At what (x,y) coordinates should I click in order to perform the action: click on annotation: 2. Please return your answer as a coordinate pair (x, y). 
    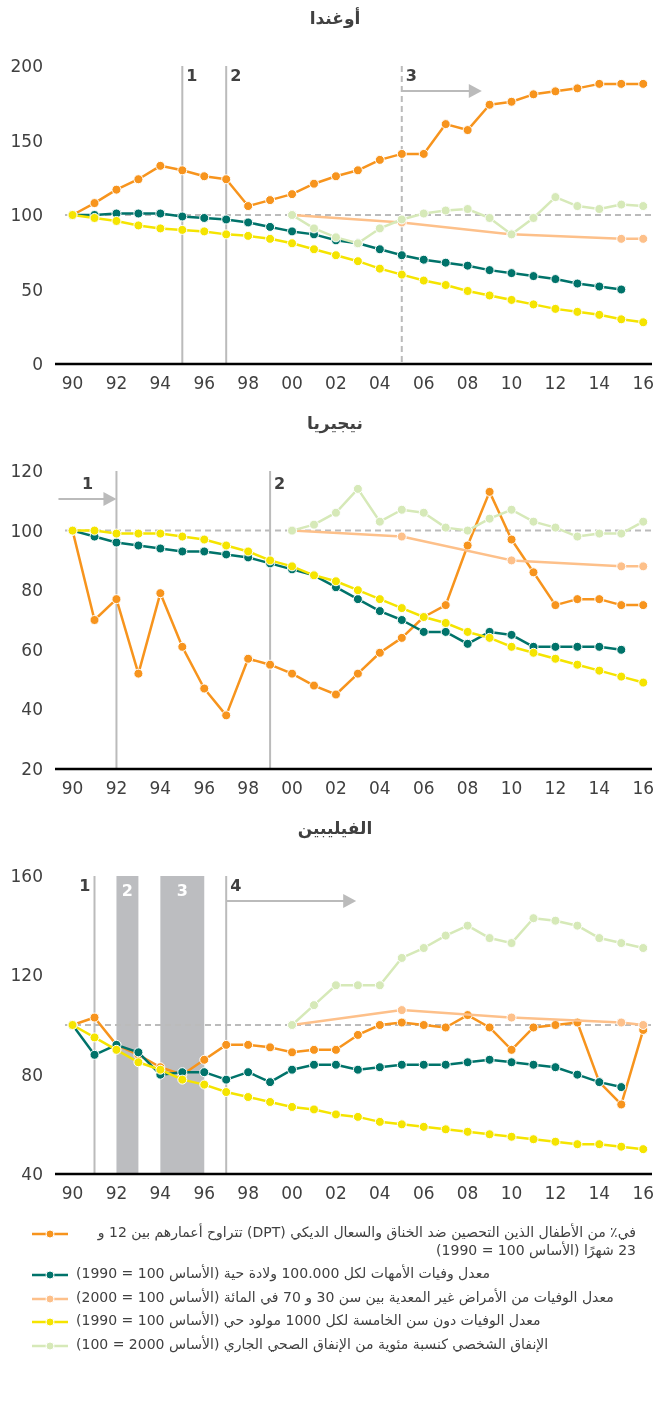
    Looking at the image, I should click on (280, 483).